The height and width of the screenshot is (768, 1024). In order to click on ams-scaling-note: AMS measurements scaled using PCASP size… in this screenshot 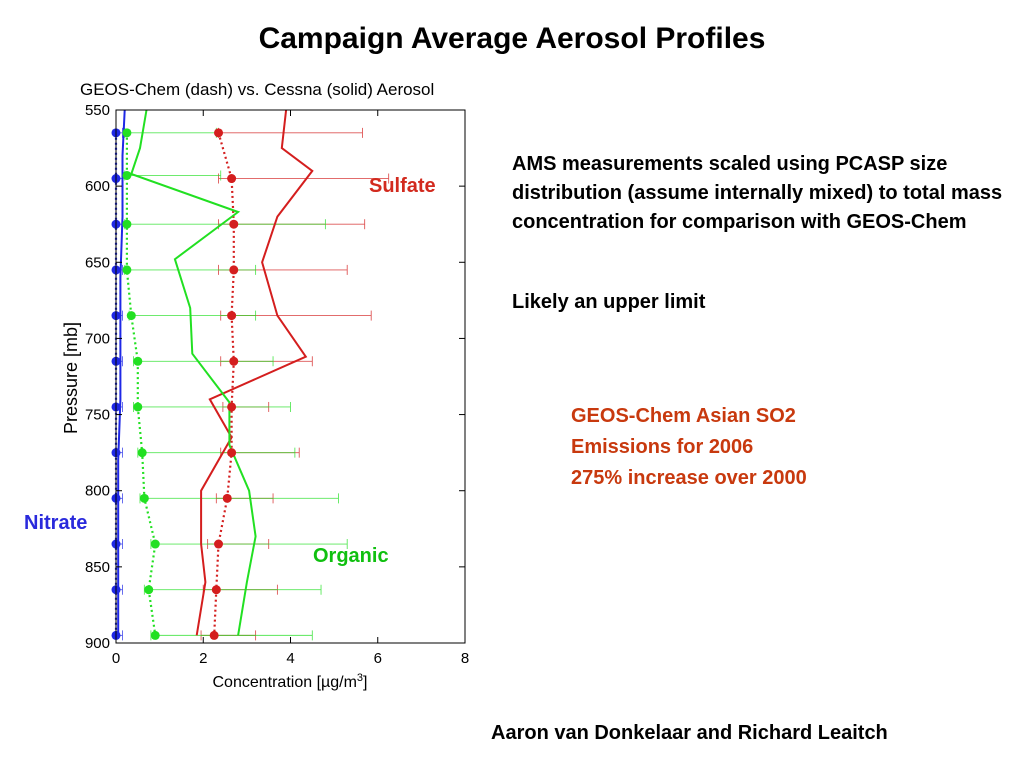, I will do `click(757, 193)`.